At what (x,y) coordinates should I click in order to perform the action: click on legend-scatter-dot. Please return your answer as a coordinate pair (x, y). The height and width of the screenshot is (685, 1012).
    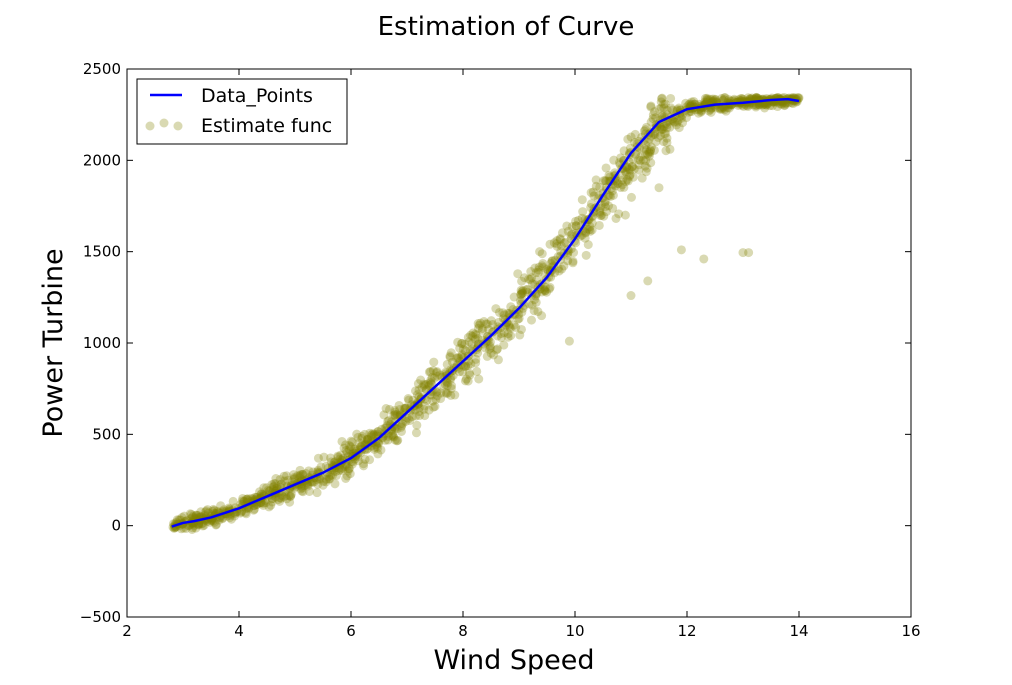
    Looking at the image, I should click on (164, 123).